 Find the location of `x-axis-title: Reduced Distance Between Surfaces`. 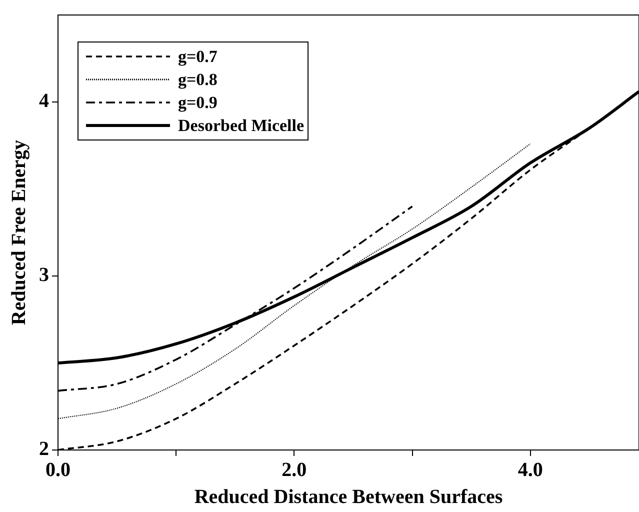

x-axis-title: Reduced Distance Between Surfaces is located at coordinates (348, 497).